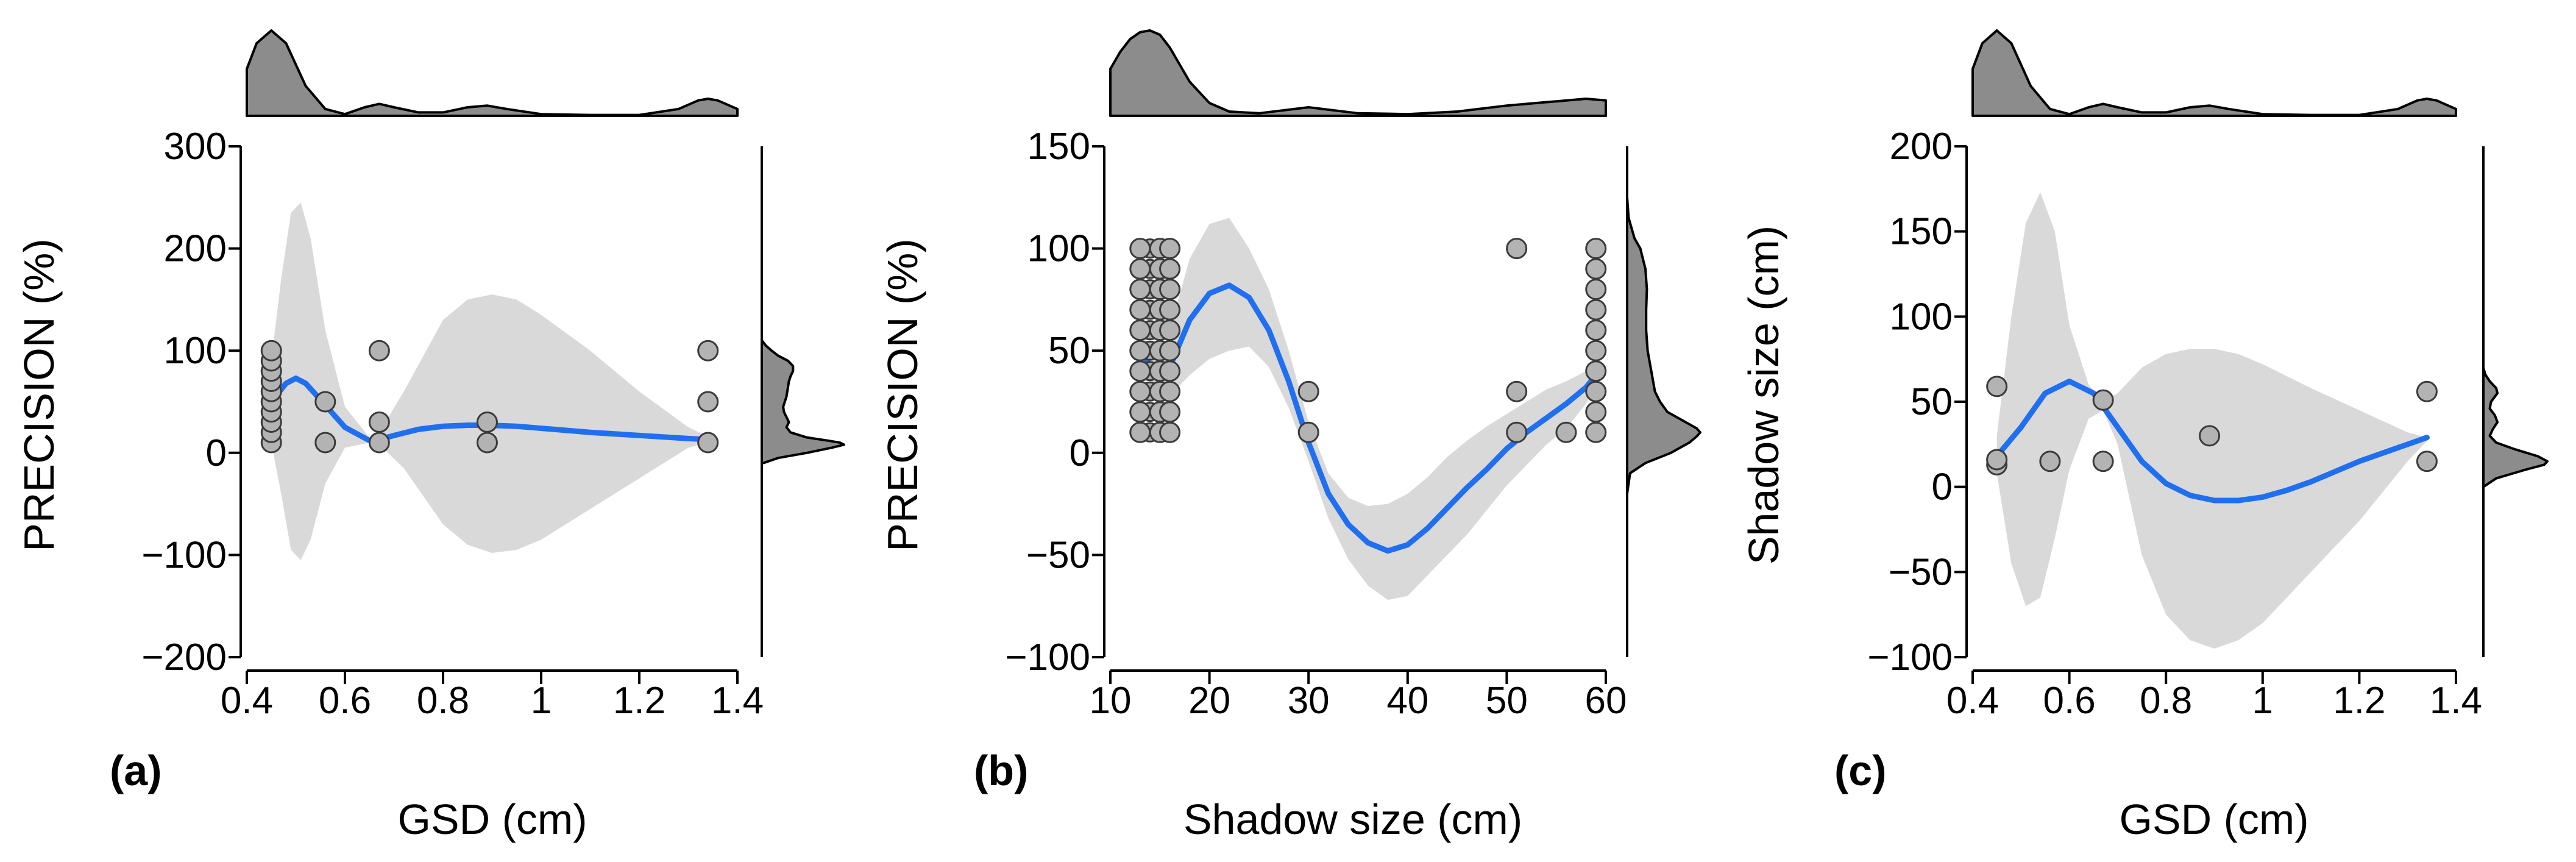  What do you see at coordinates (1407, 701) in the screenshot?
I see `x-tick-label: 40` at bounding box center [1407, 701].